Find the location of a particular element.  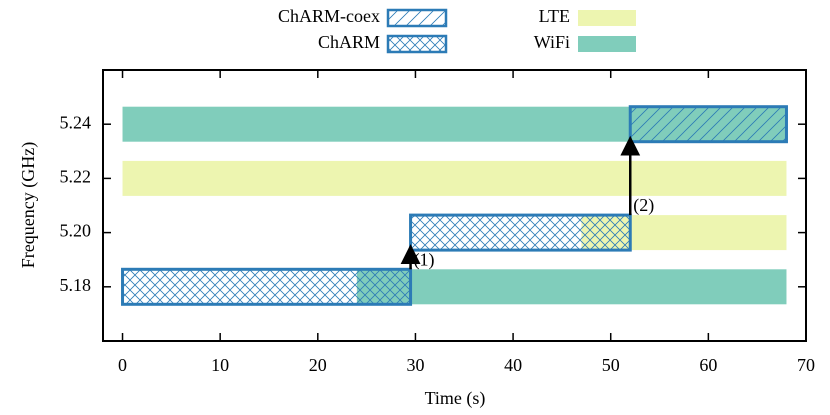

x-tick-label: 30 is located at coordinates (415, 365).